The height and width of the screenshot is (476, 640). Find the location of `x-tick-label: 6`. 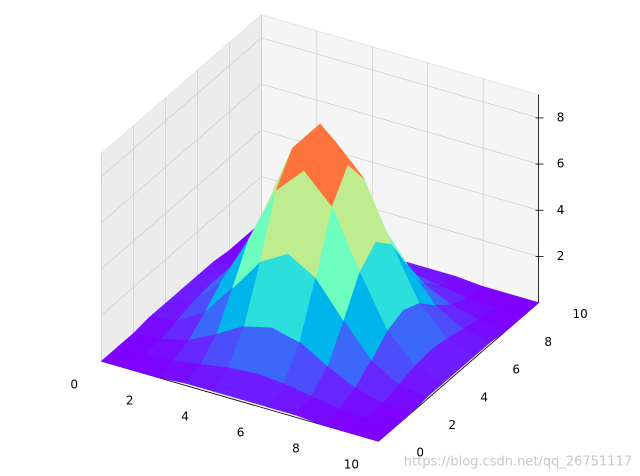

x-tick-label: 6 is located at coordinates (241, 432).